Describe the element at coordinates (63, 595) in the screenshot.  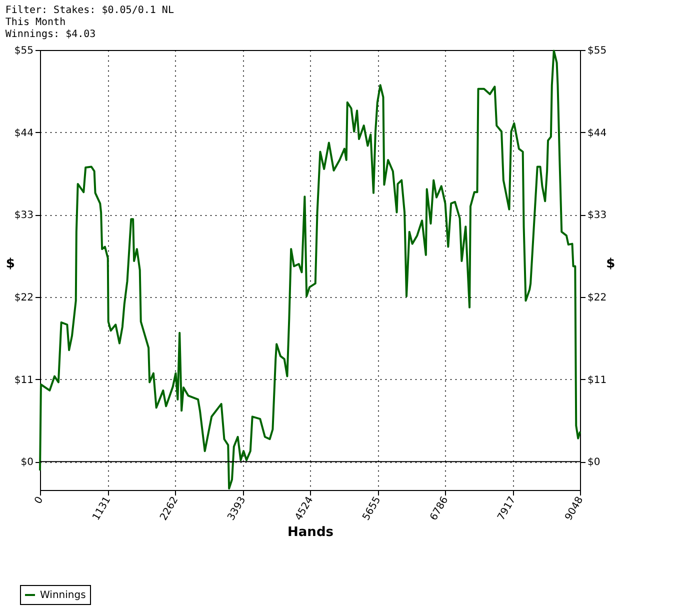
I see `legend-label: Winnings` at that location.